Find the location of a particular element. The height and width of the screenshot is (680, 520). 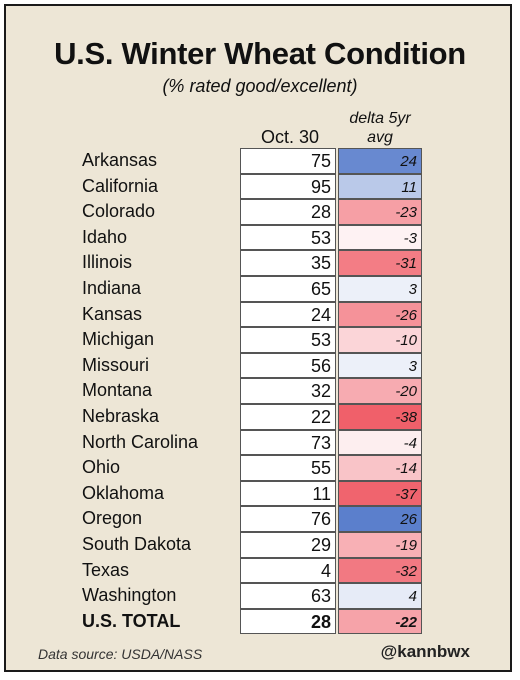

chart-title: U.S. Winter Wheat Condition is located at coordinates (260, 53).